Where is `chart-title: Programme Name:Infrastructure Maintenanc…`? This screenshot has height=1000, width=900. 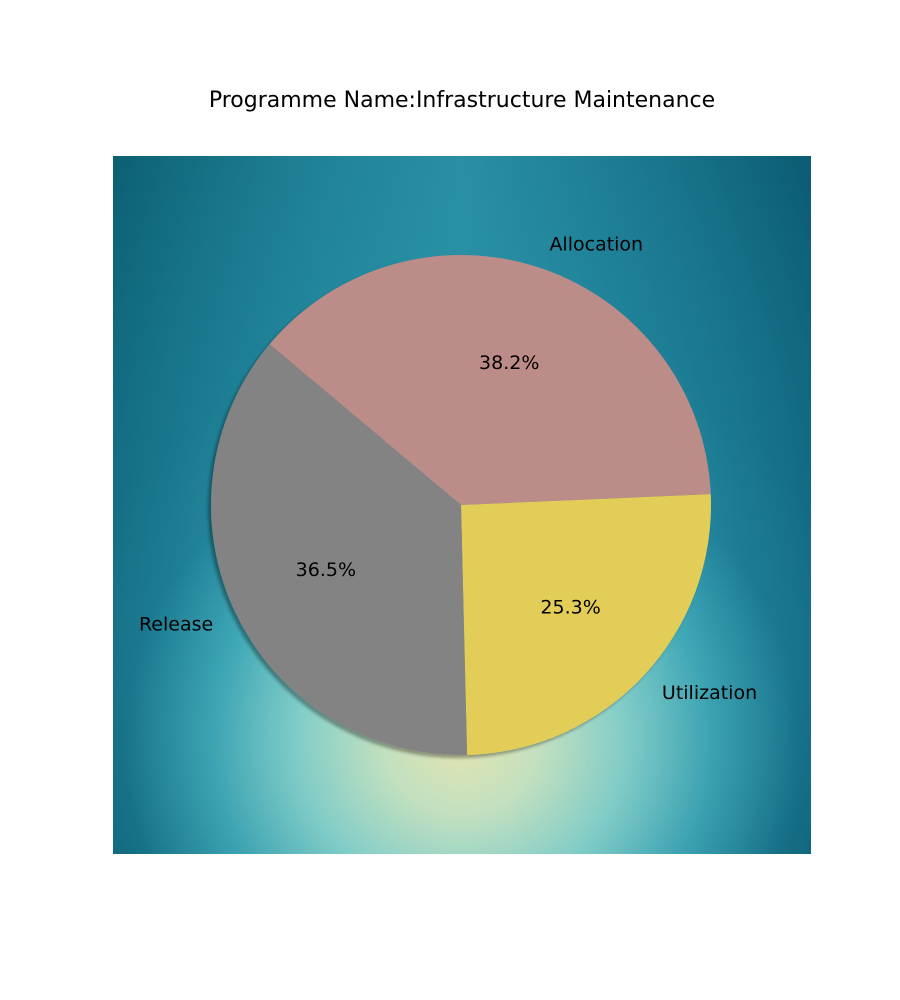
chart-title: Programme Name:Infrastructure Maintenanc… is located at coordinates (462, 100).